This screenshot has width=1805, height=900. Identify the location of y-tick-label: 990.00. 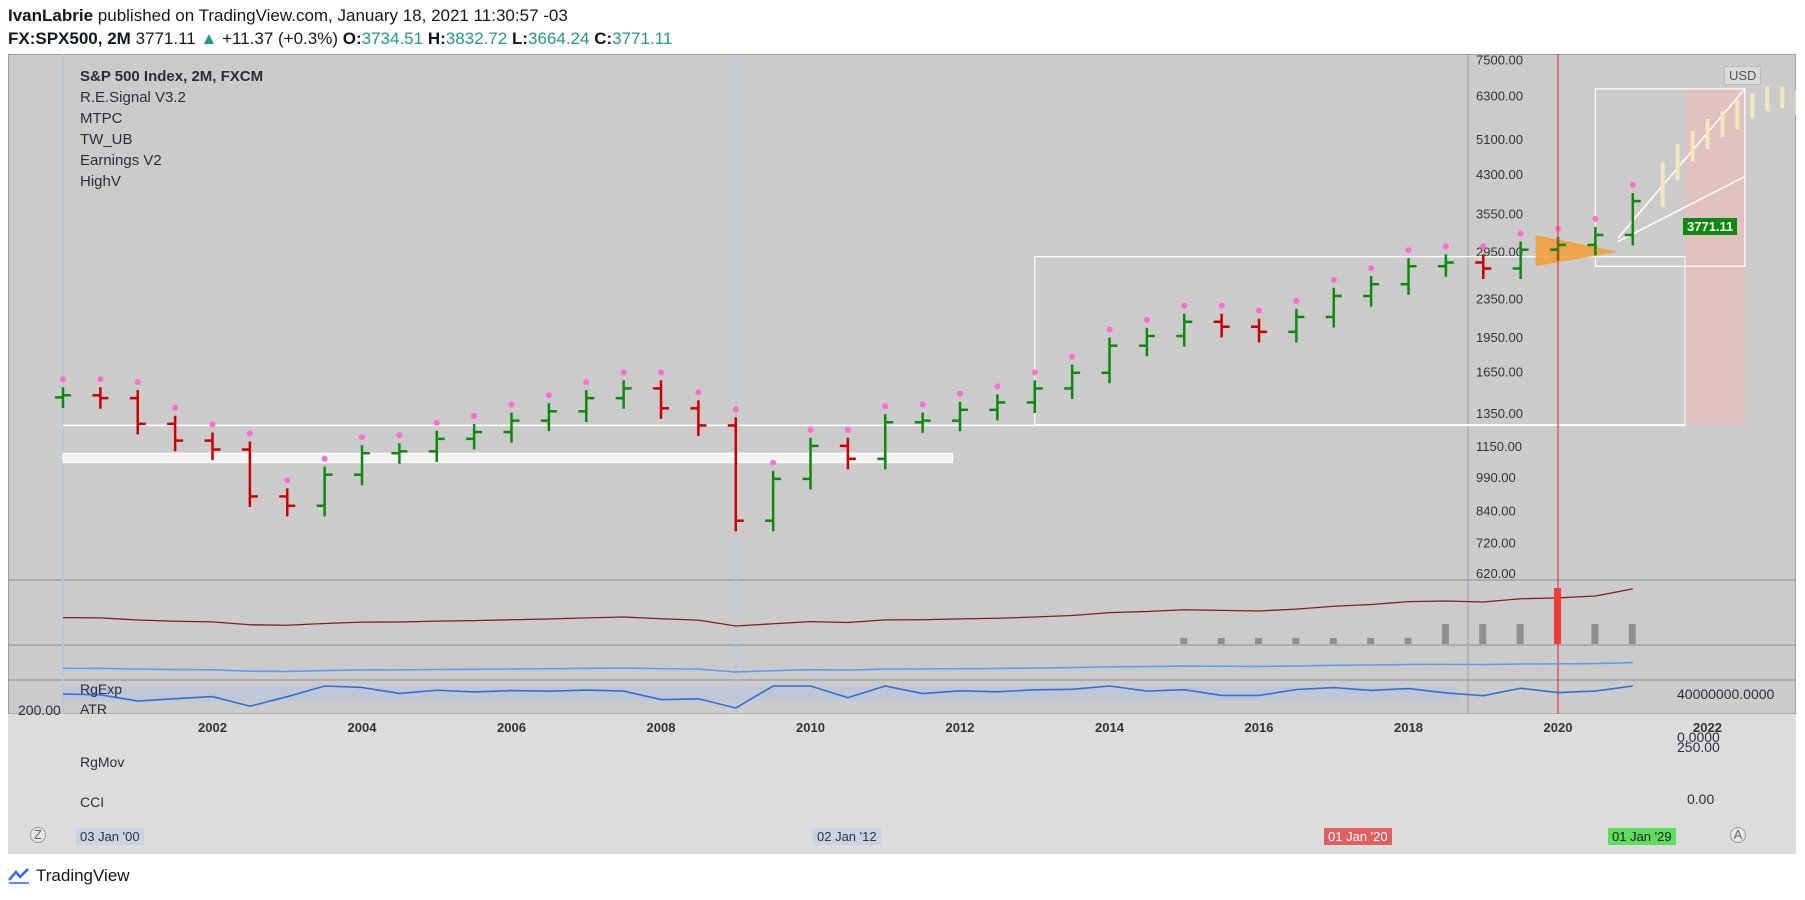
(1496, 477).